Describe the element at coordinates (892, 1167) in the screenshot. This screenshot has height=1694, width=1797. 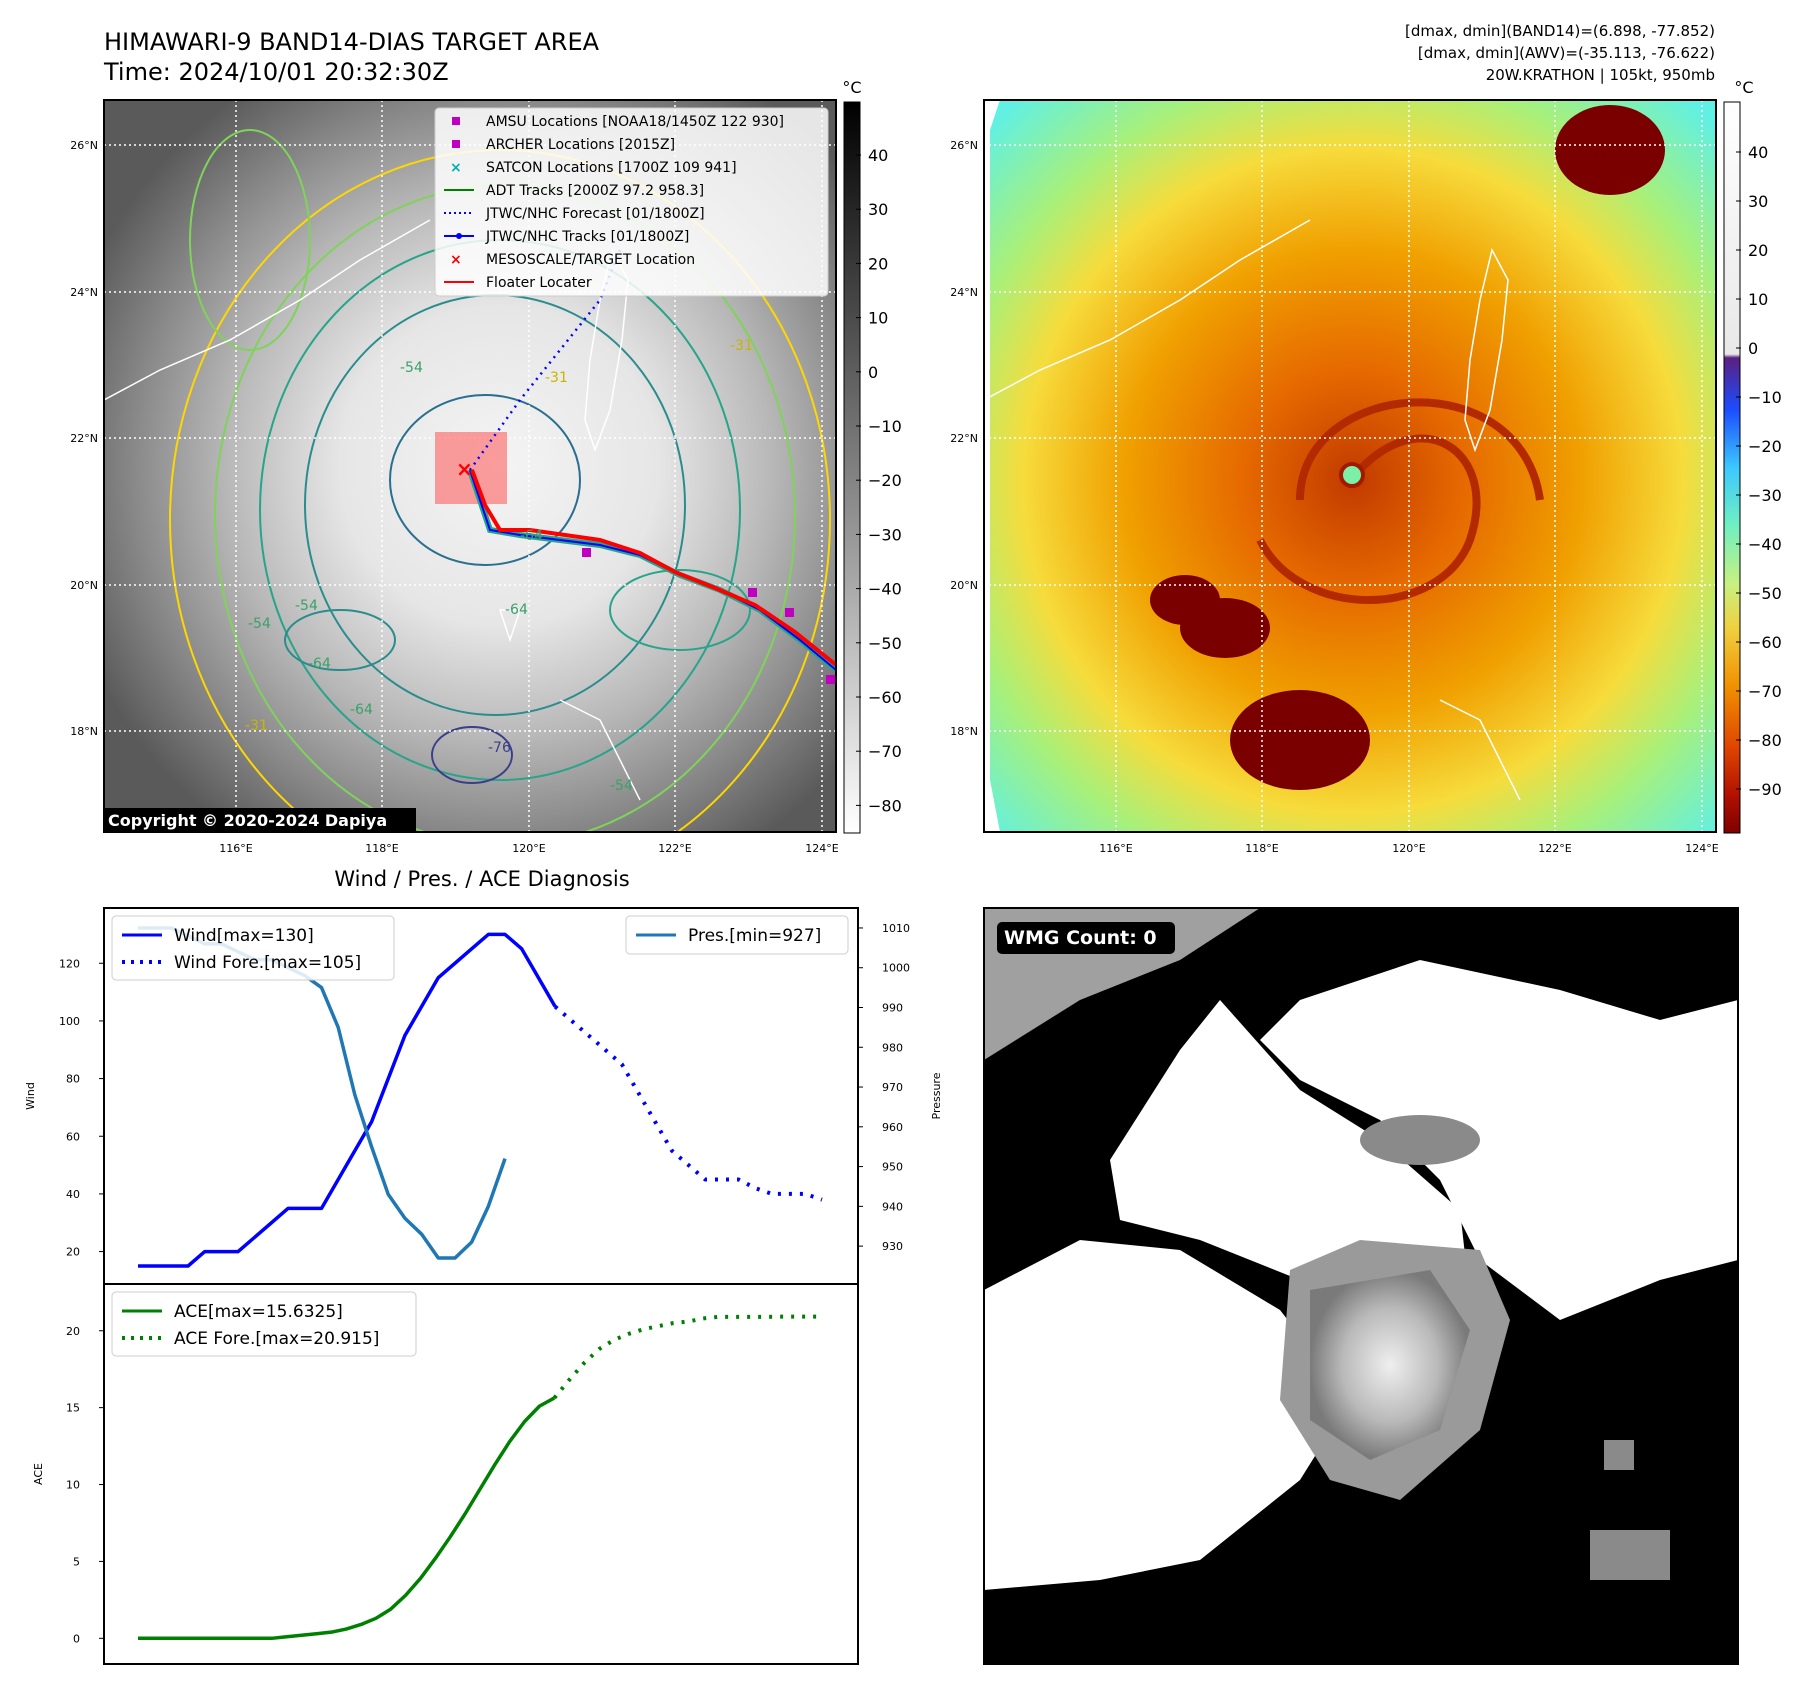
I see `pressure-tick-label: 950` at that location.